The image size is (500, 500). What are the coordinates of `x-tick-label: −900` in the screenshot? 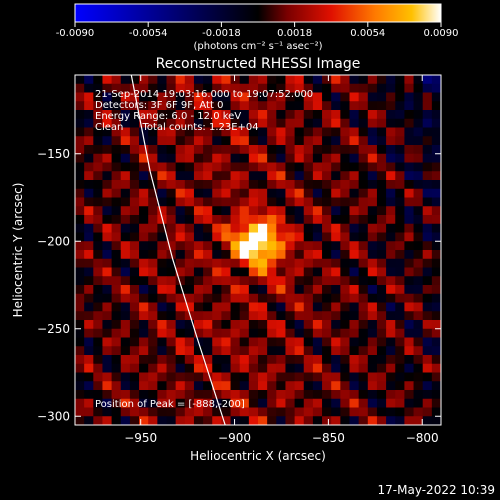 It's located at (234, 438).